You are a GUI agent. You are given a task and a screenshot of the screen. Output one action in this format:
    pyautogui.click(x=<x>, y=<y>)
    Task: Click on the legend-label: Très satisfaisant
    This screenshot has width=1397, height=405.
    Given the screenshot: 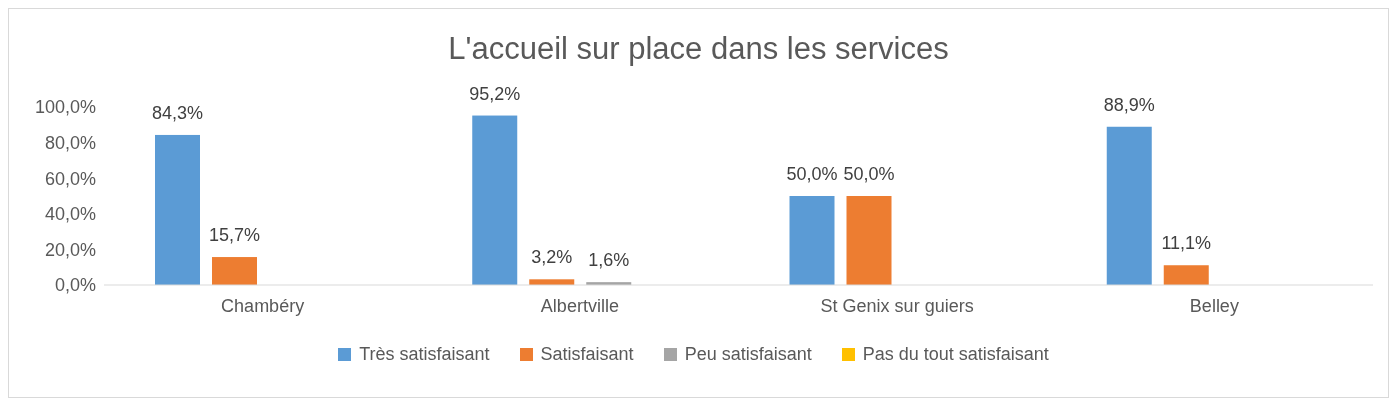 What is the action you would take?
    pyautogui.click(x=424, y=354)
    